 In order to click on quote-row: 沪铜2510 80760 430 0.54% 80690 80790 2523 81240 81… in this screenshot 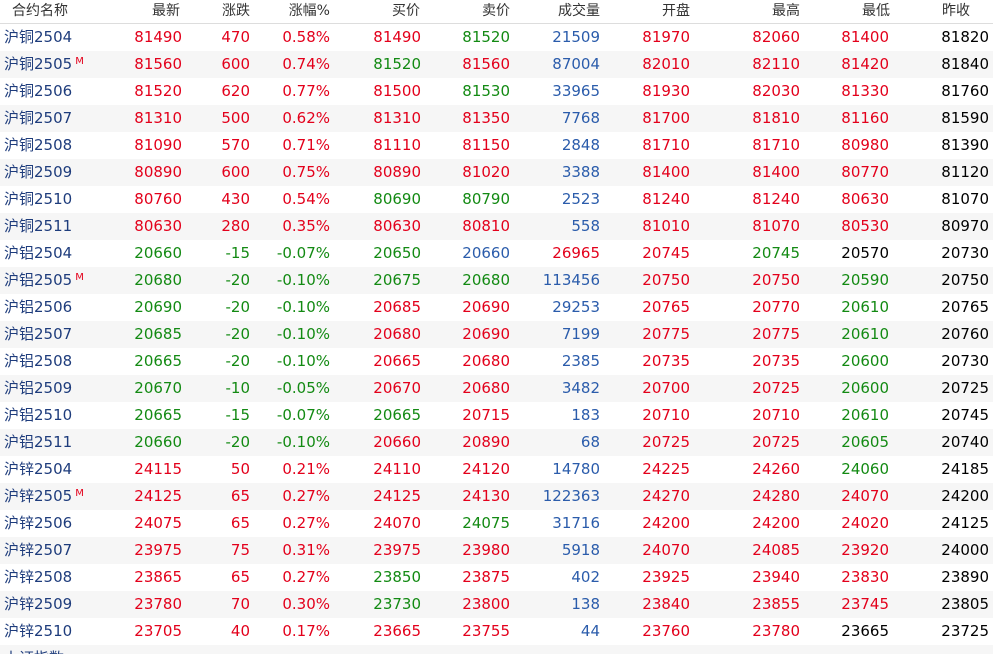, I will do `click(496, 199)`.